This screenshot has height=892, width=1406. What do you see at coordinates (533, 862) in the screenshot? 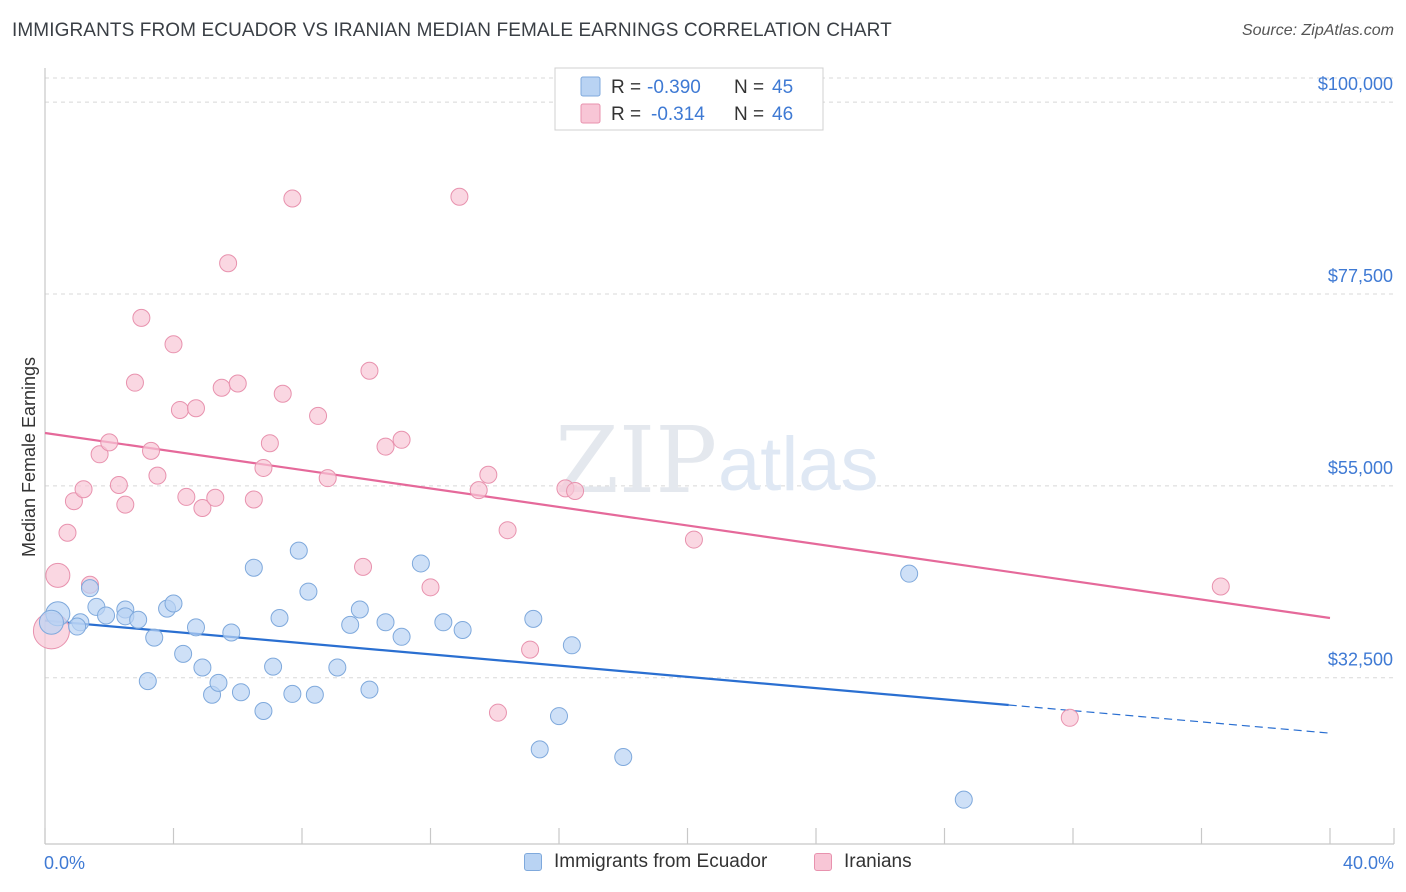
I see `legend-swatch-ecuador` at bounding box center [533, 862].